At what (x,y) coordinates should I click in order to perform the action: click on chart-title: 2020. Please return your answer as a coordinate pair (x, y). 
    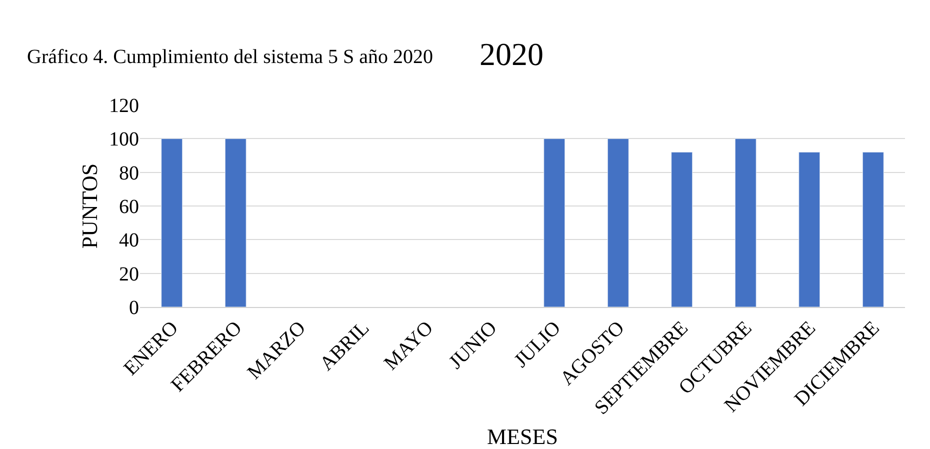
    Looking at the image, I should click on (512, 54).